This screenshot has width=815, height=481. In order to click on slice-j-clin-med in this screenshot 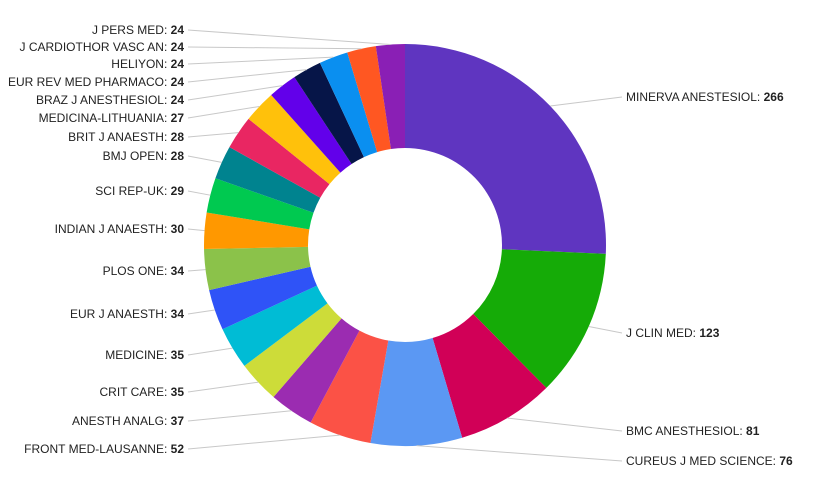, I will do `click(539, 318)`.